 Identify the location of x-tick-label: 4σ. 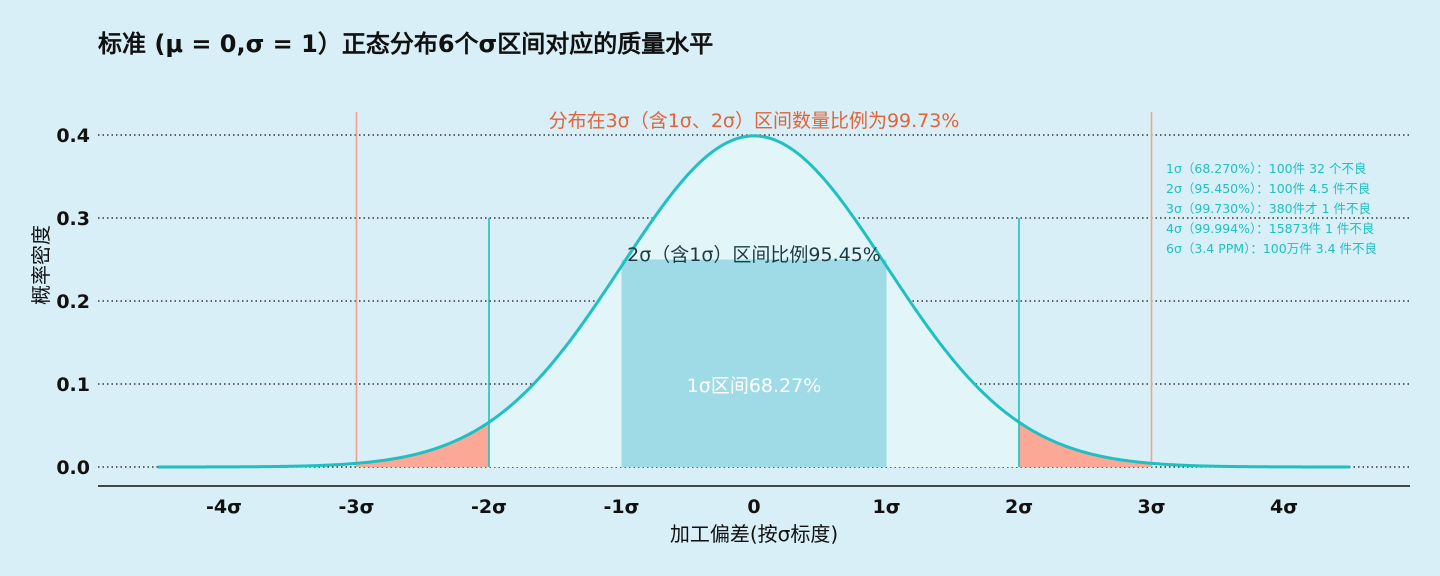
(1284, 507).